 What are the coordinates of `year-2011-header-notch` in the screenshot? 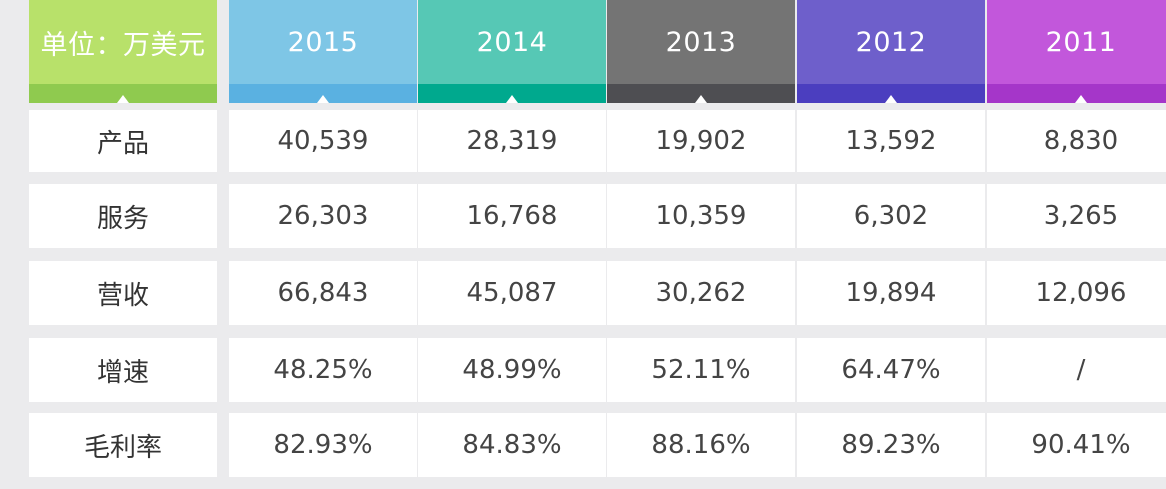 It's located at (1081, 99).